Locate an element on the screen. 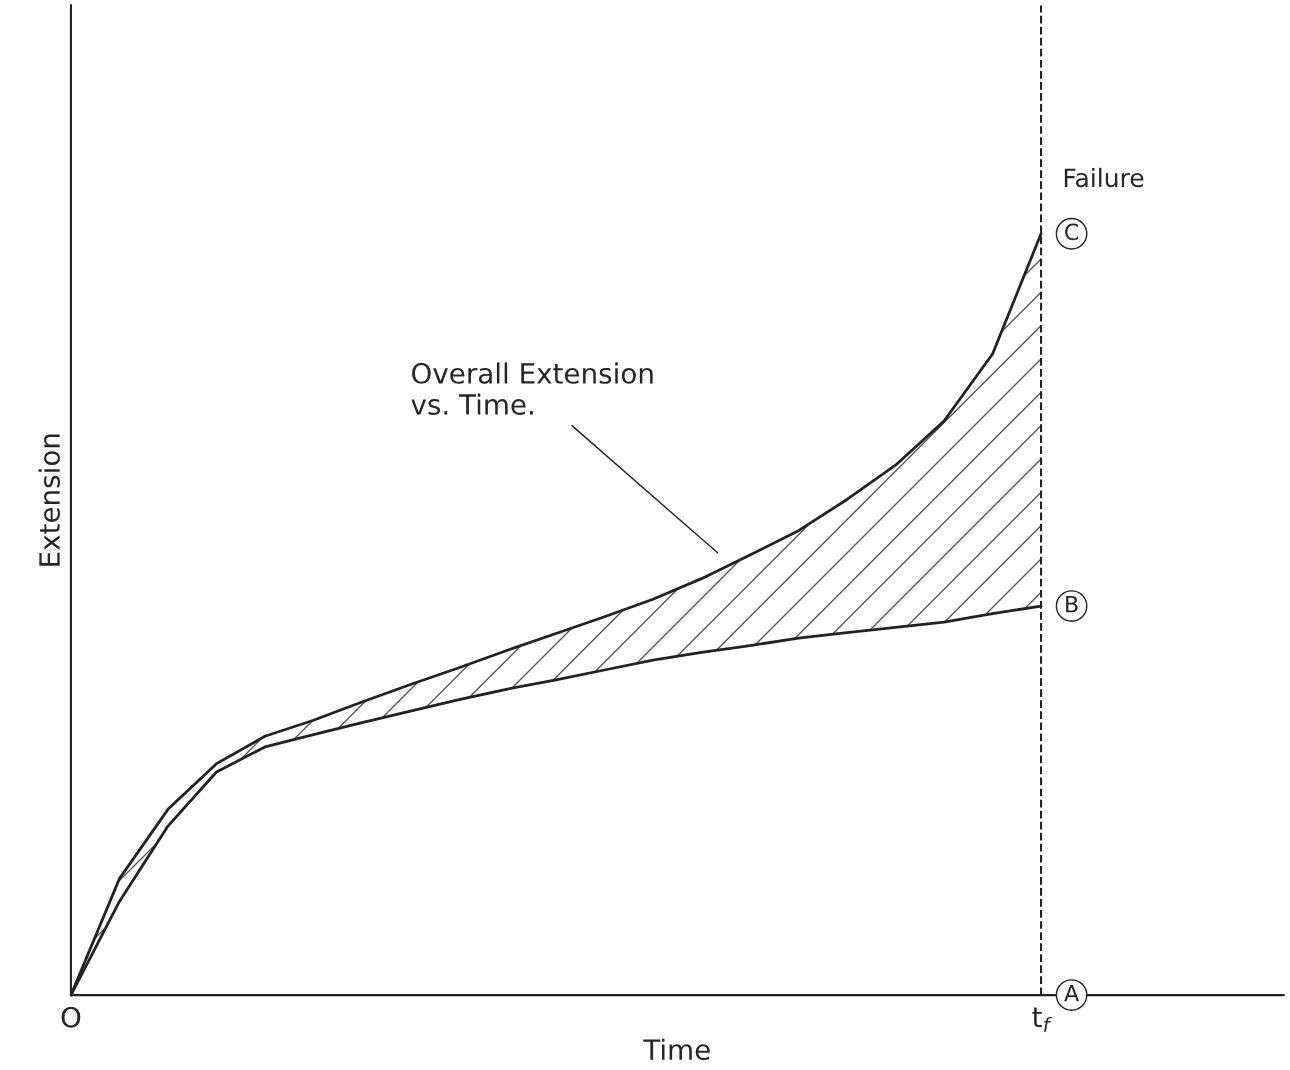 Image resolution: width=1290 pixels, height=1070 pixels. x-tick-label: O is located at coordinates (71, 1017).